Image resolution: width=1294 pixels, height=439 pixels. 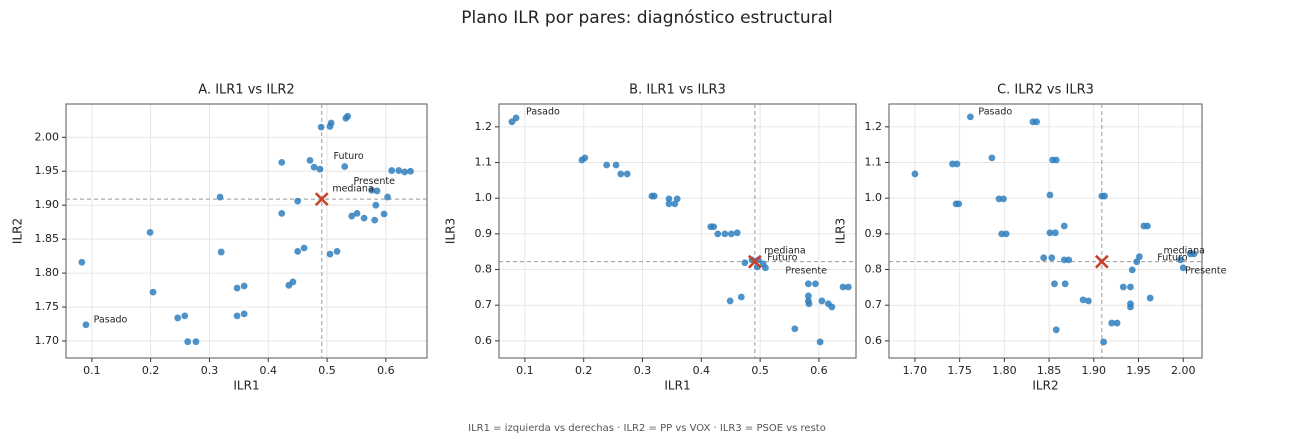 I want to click on x-tick-label: 0.5, so click(x=327, y=370).